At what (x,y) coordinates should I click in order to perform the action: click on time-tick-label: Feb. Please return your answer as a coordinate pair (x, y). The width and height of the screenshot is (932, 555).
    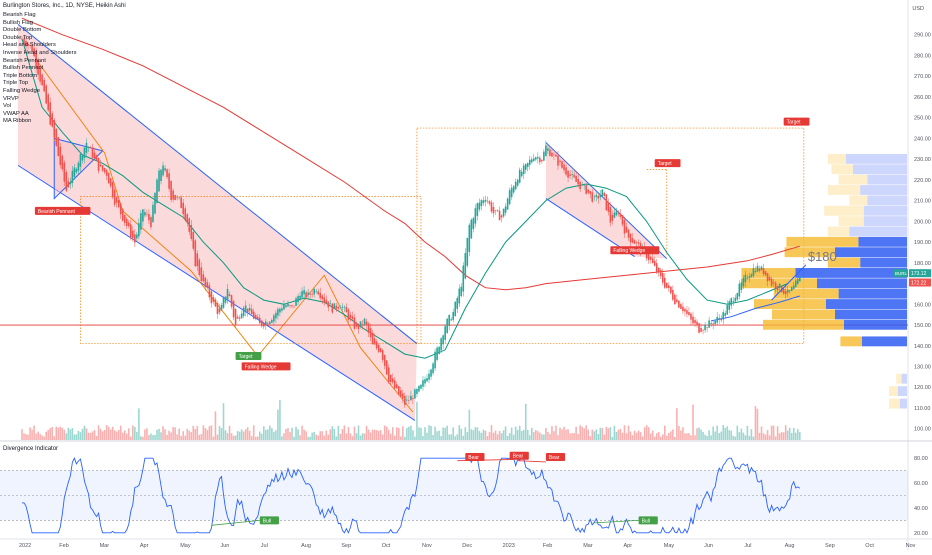
    Looking at the image, I should click on (547, 546).